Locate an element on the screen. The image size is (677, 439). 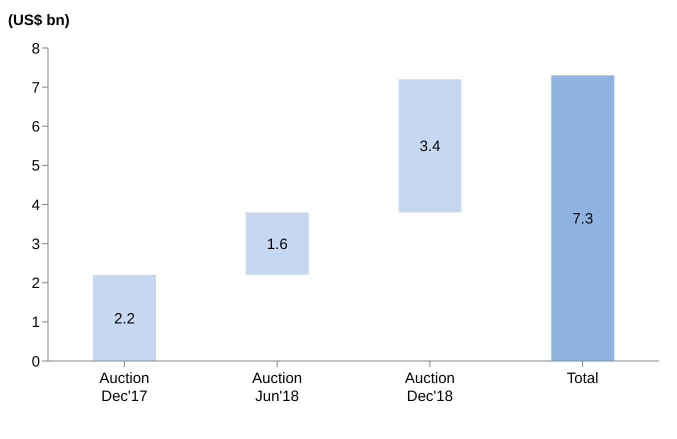
data-label: 7.3 is located at coordinates (583, 219).